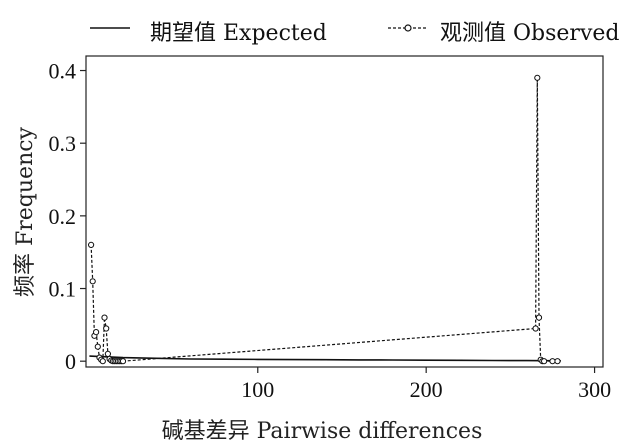  I want to click on y-axis-label: 频率 Frequency, so click(25, 211).